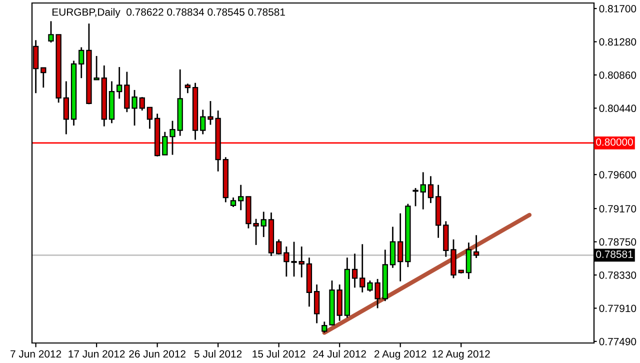 Image resolution: width=640 pixels, height=363 pixels. What do you see at coordinates (614, 254) in the screenshot?
I see `ref-line-label: 0.78581` at bounding box center [614, 254].